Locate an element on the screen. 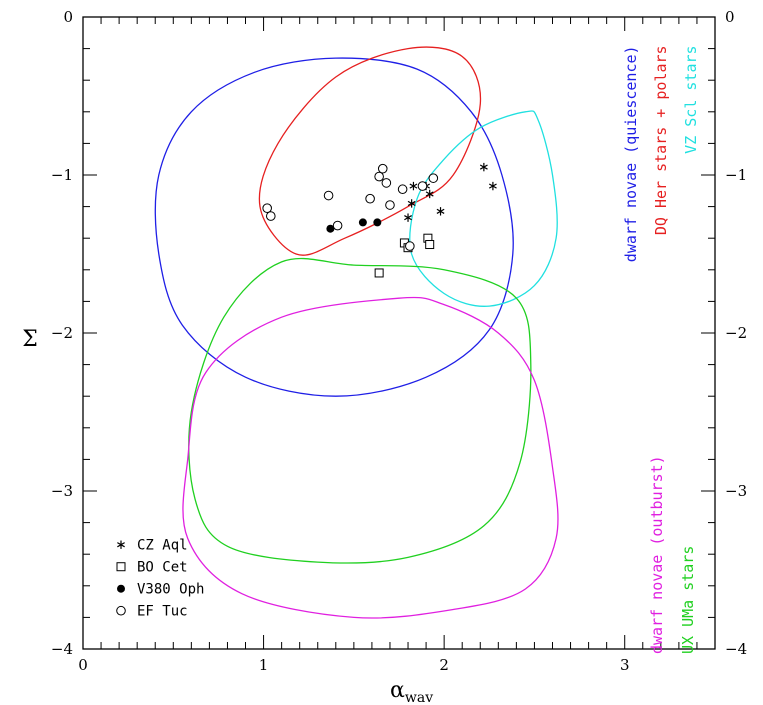 Image resolution: width=763 pixels, height=705 pixels. x-tick-label: 1 is located at coordinates (264, 665).